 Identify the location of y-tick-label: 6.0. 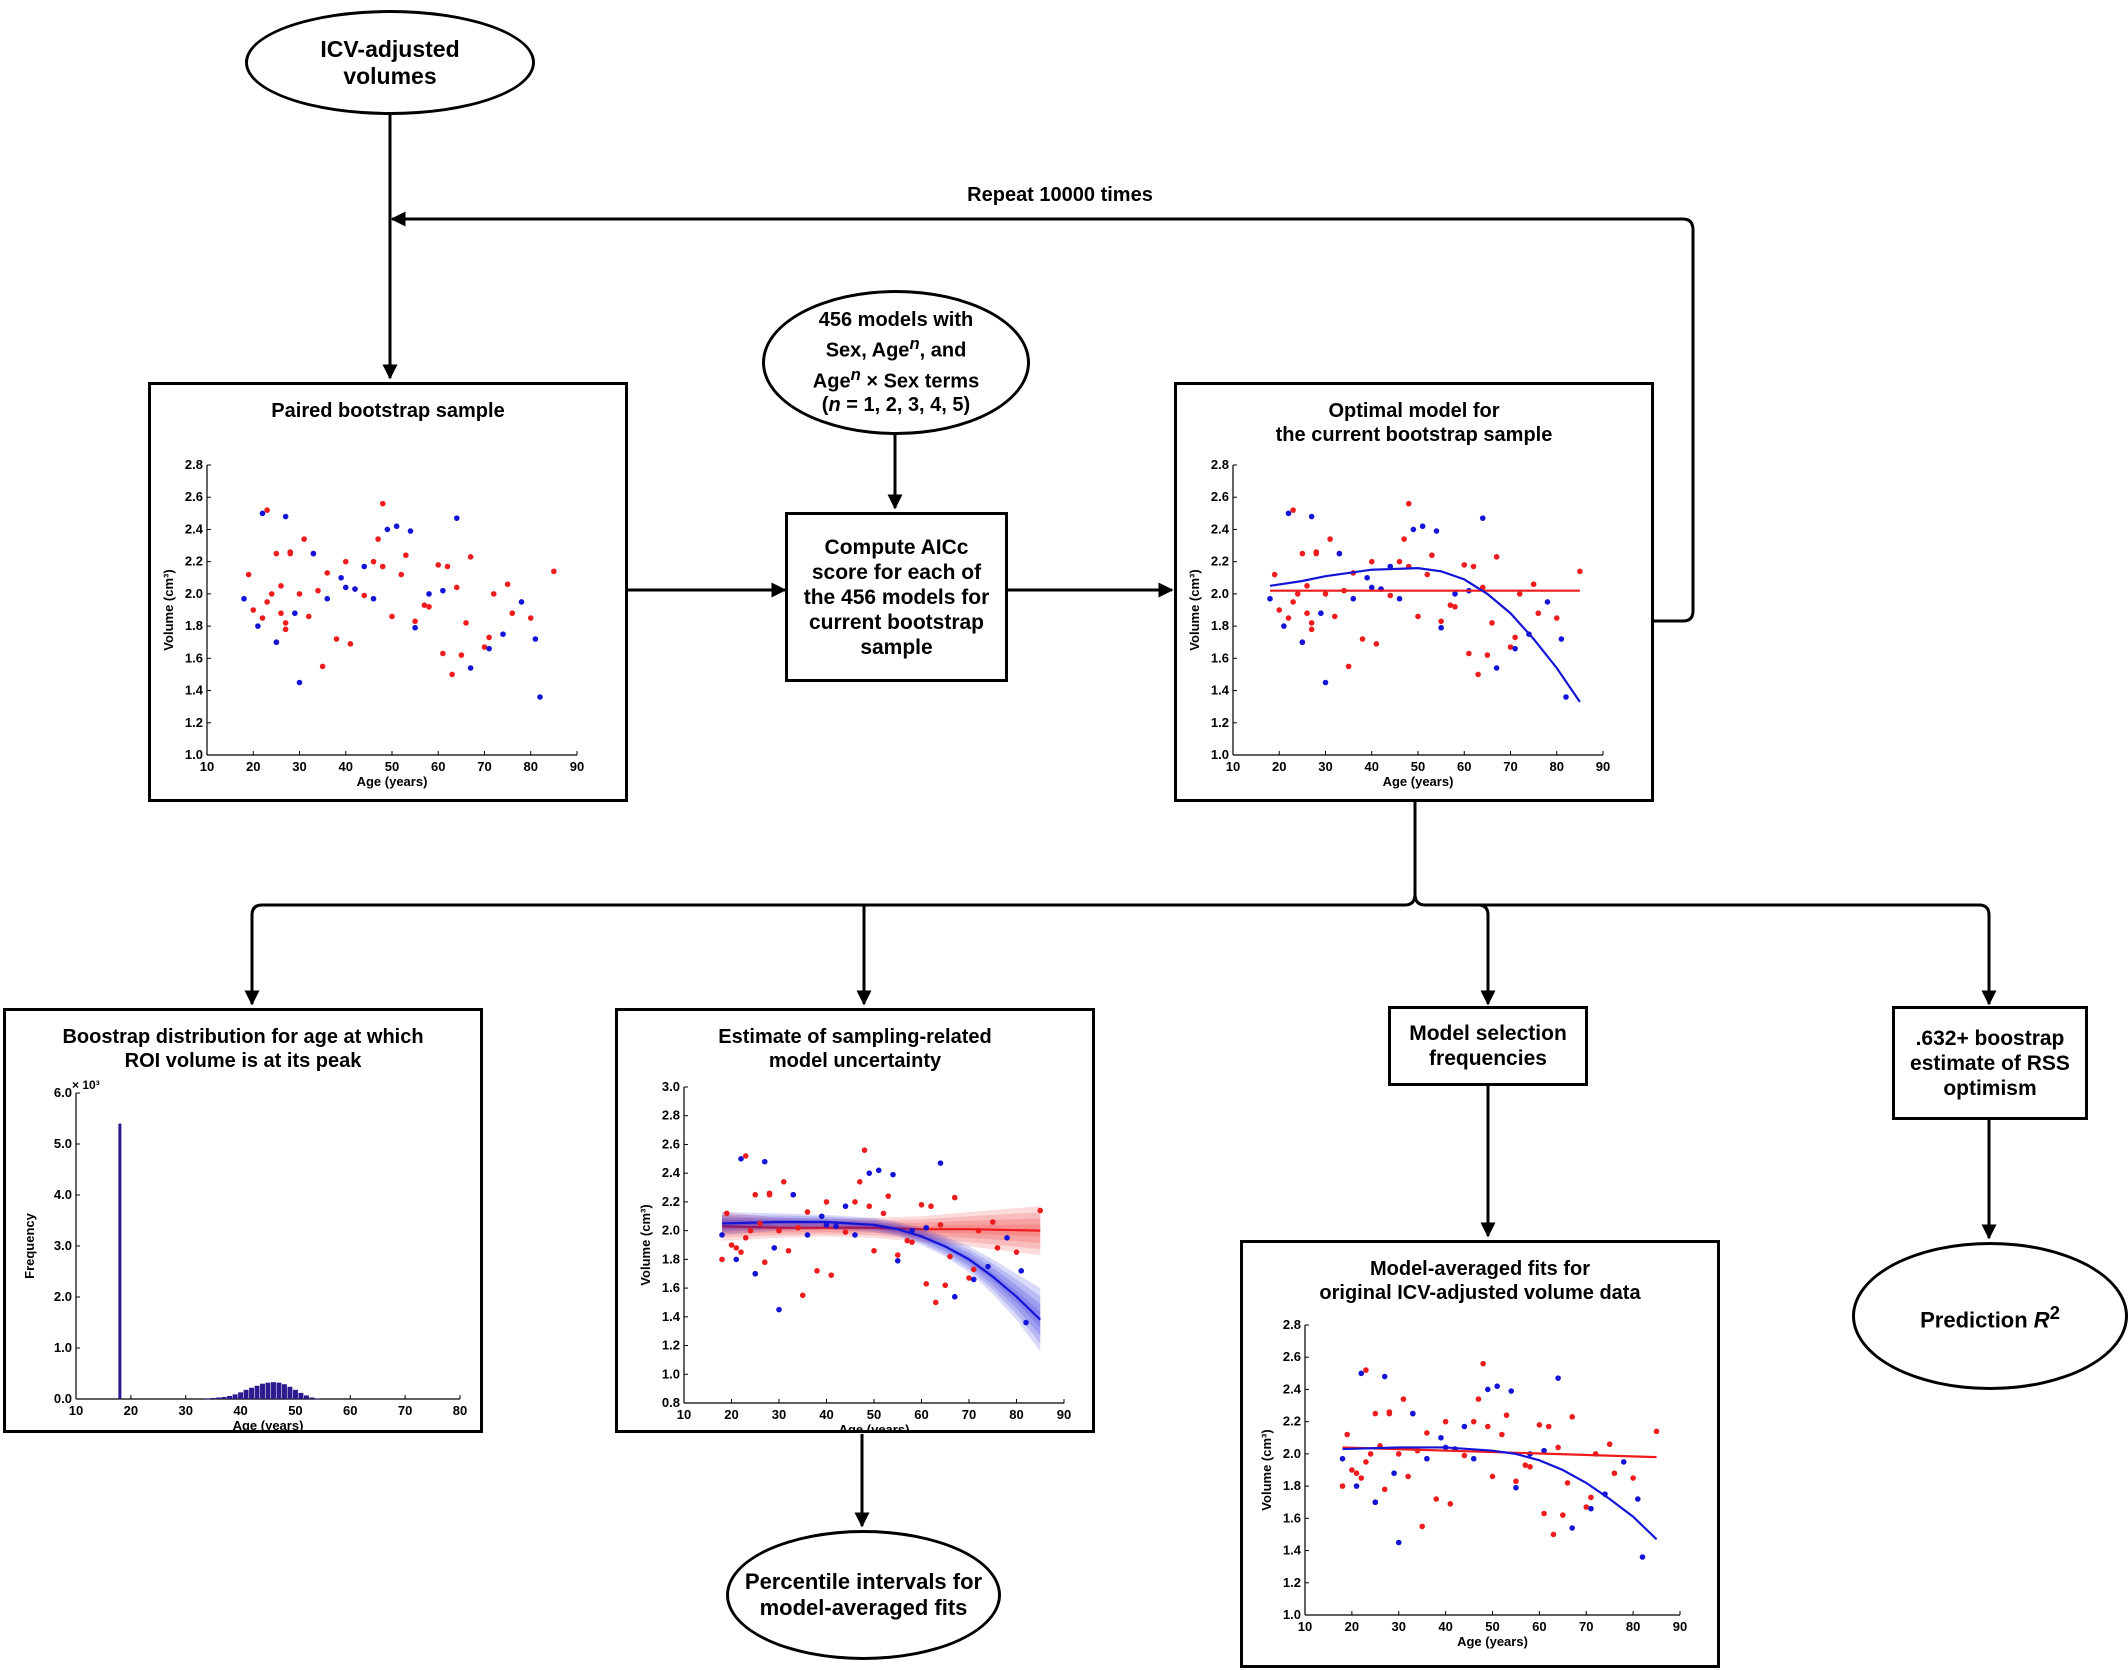
(63, 1092).